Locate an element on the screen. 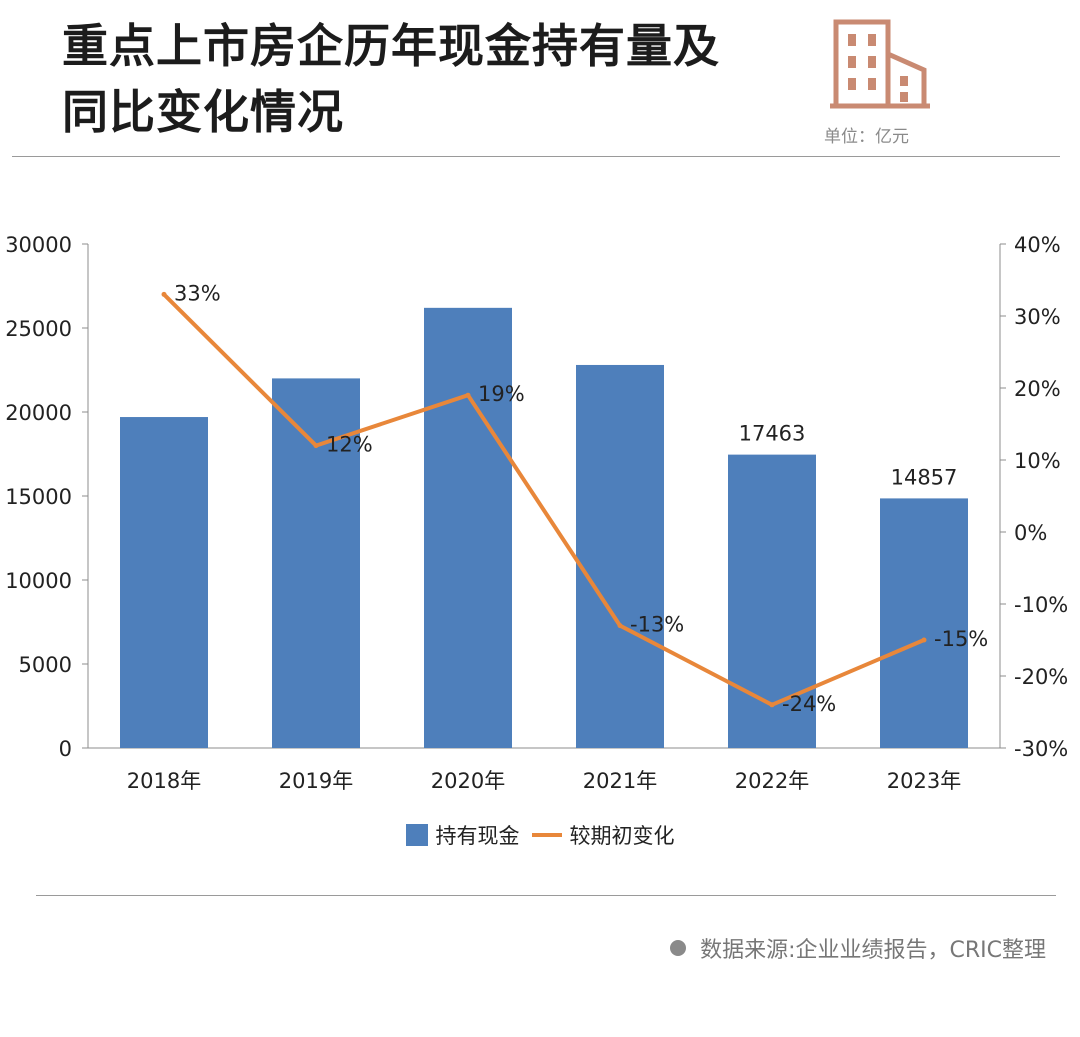 This screenshot has height=1037, width=1080. legend-swatch-bar is located at coordinates (416, 835).